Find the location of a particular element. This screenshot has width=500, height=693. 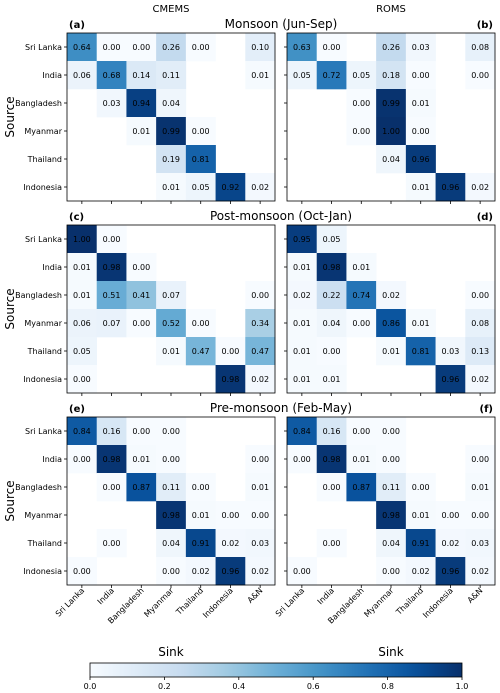

panel-label: (d) is located at coordinates (485, 217).